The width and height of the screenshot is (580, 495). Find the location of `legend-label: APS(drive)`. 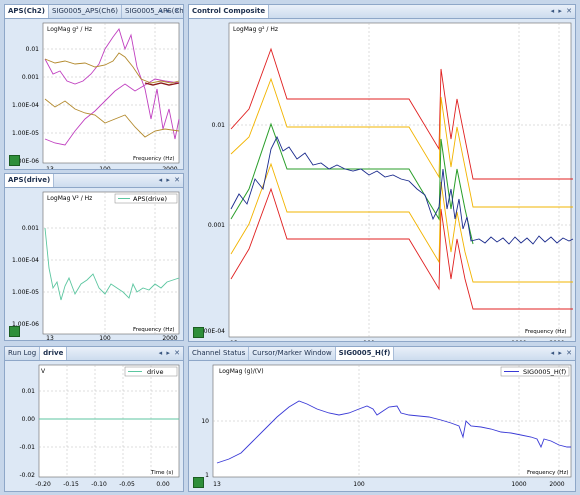

legend-label: APS(drive) is located at coordinates (150, 199).